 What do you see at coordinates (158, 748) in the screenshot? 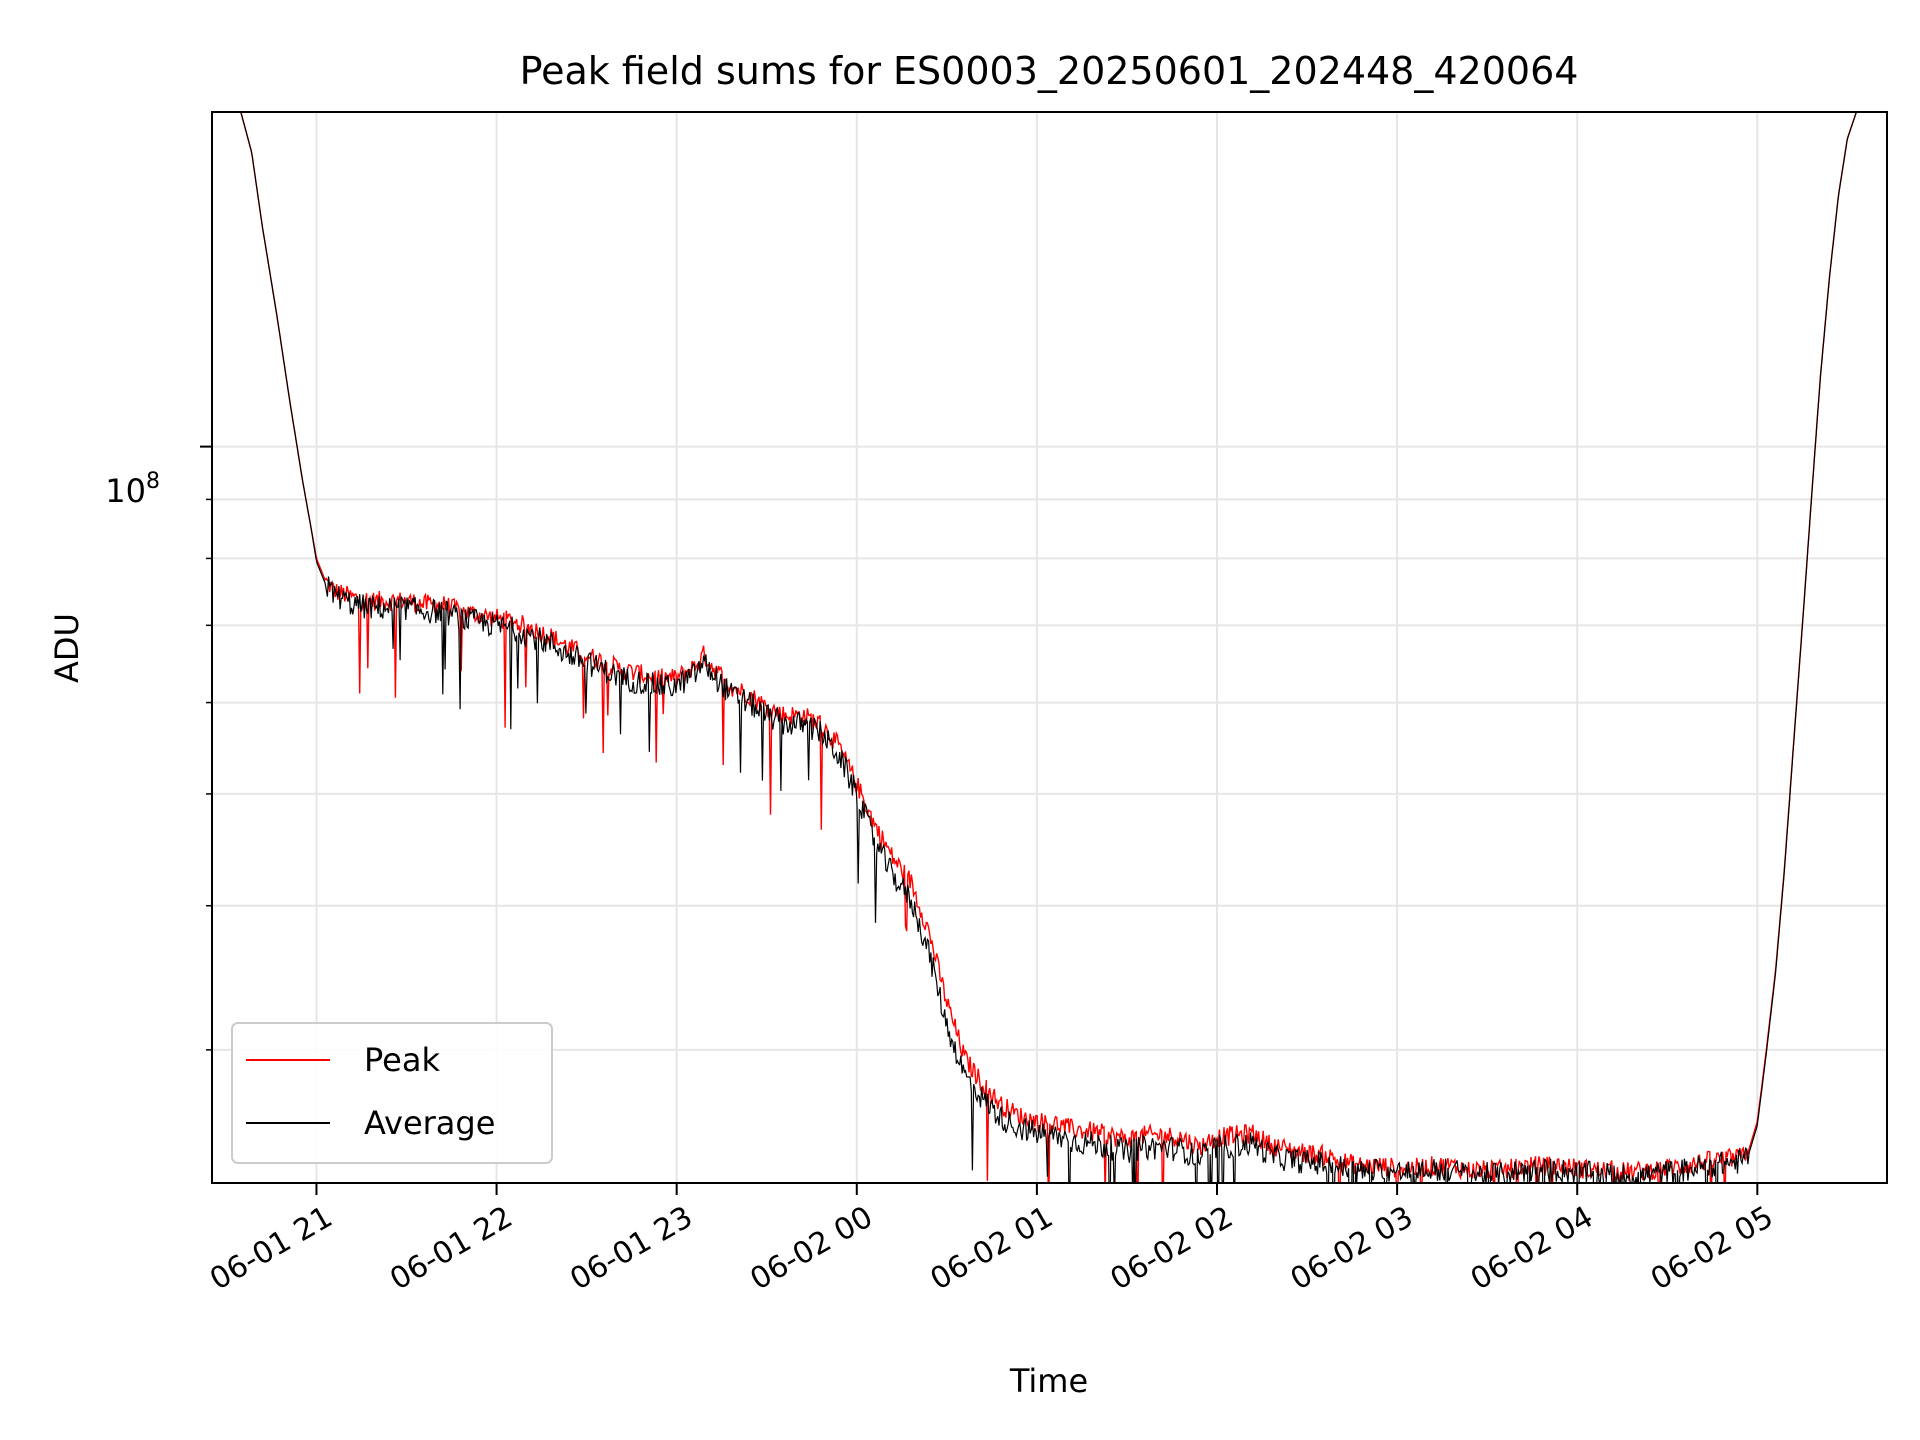
I see `y-axis: 108` at bounding box center [158, 748].